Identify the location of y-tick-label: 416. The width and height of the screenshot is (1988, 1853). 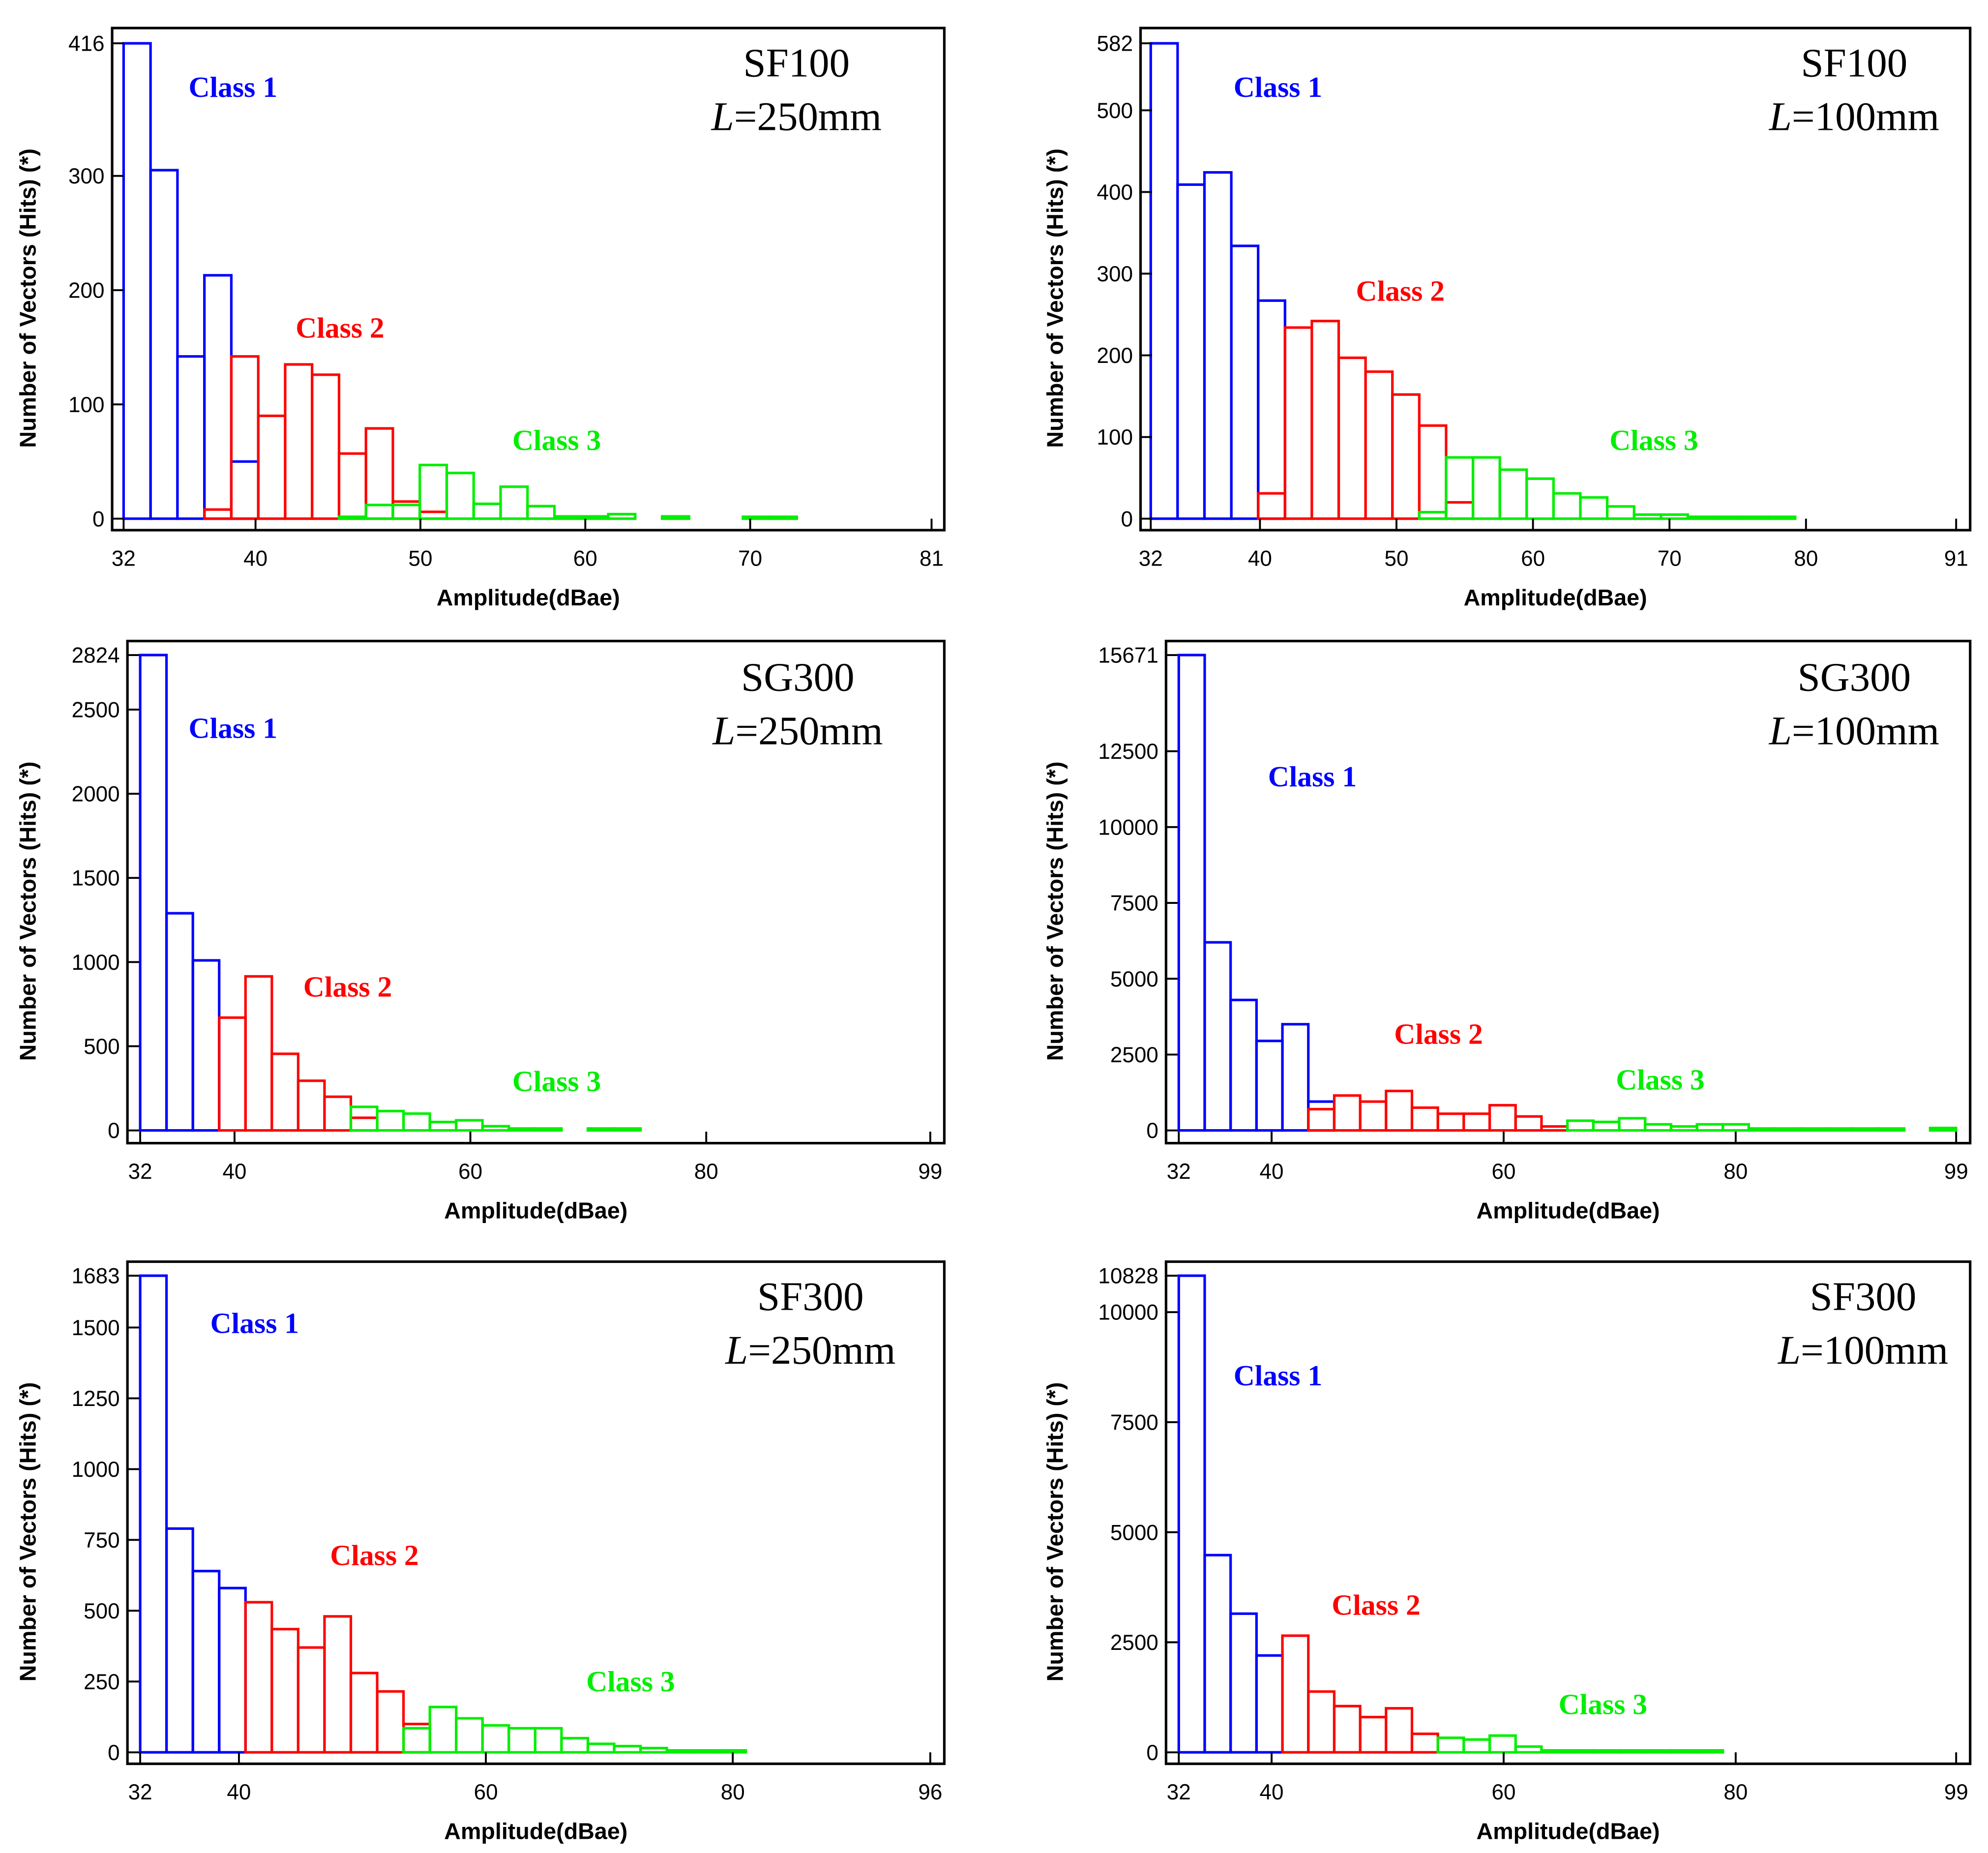
(87, 44).